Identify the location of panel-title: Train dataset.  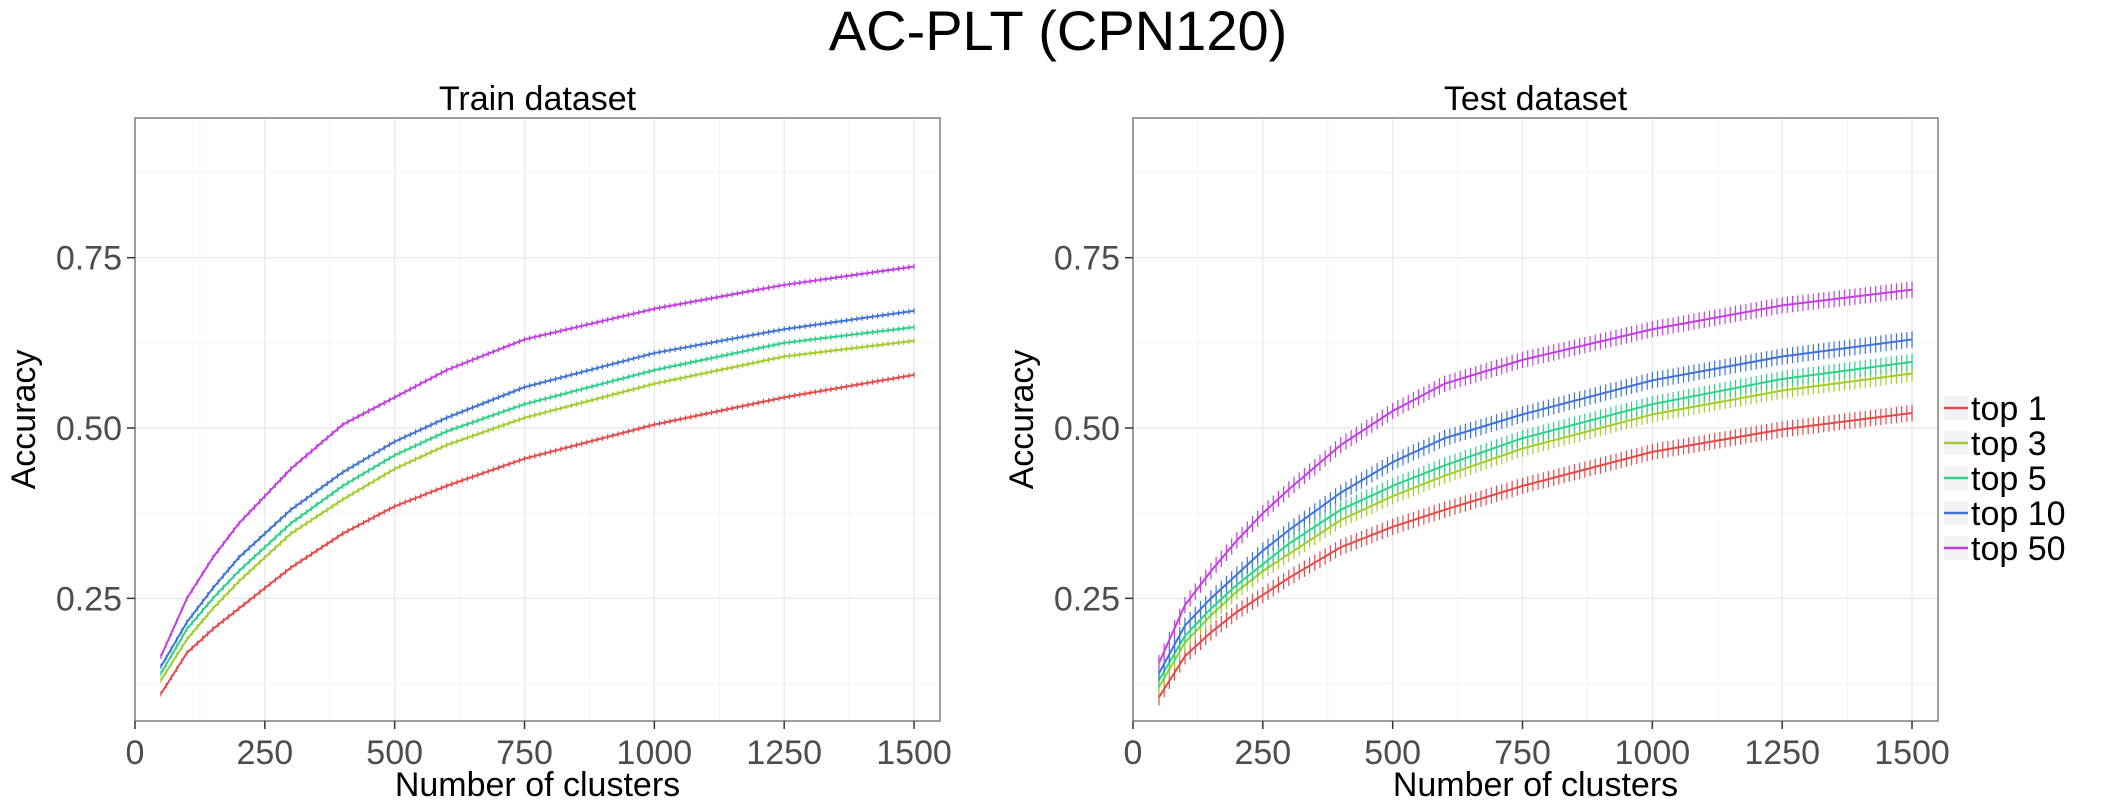
(538, 99).